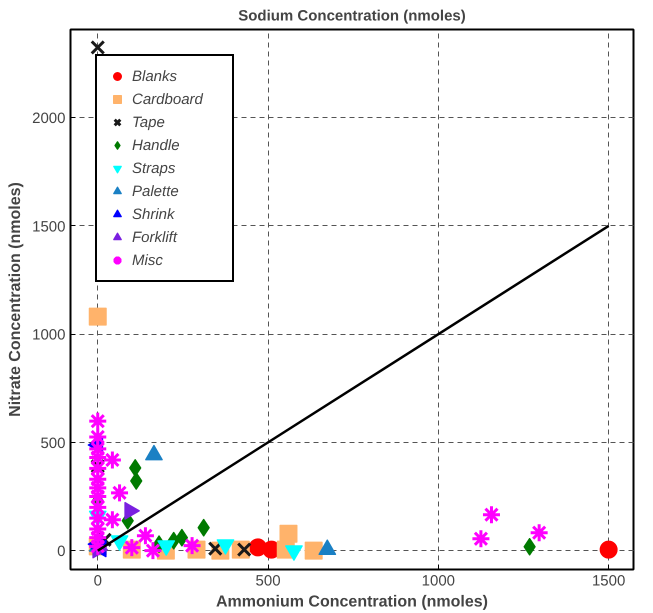 This screenshot has width=653, height=613. I want to click on legend-label: Forklift, so click(155, 237).